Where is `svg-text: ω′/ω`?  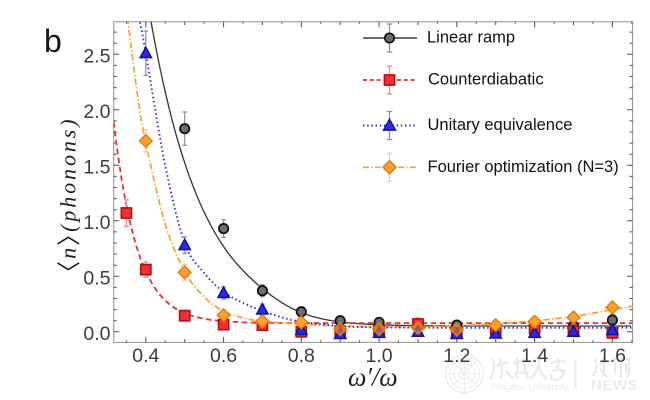
svg-text: ω′/ω is located at coordinates (373, 377).